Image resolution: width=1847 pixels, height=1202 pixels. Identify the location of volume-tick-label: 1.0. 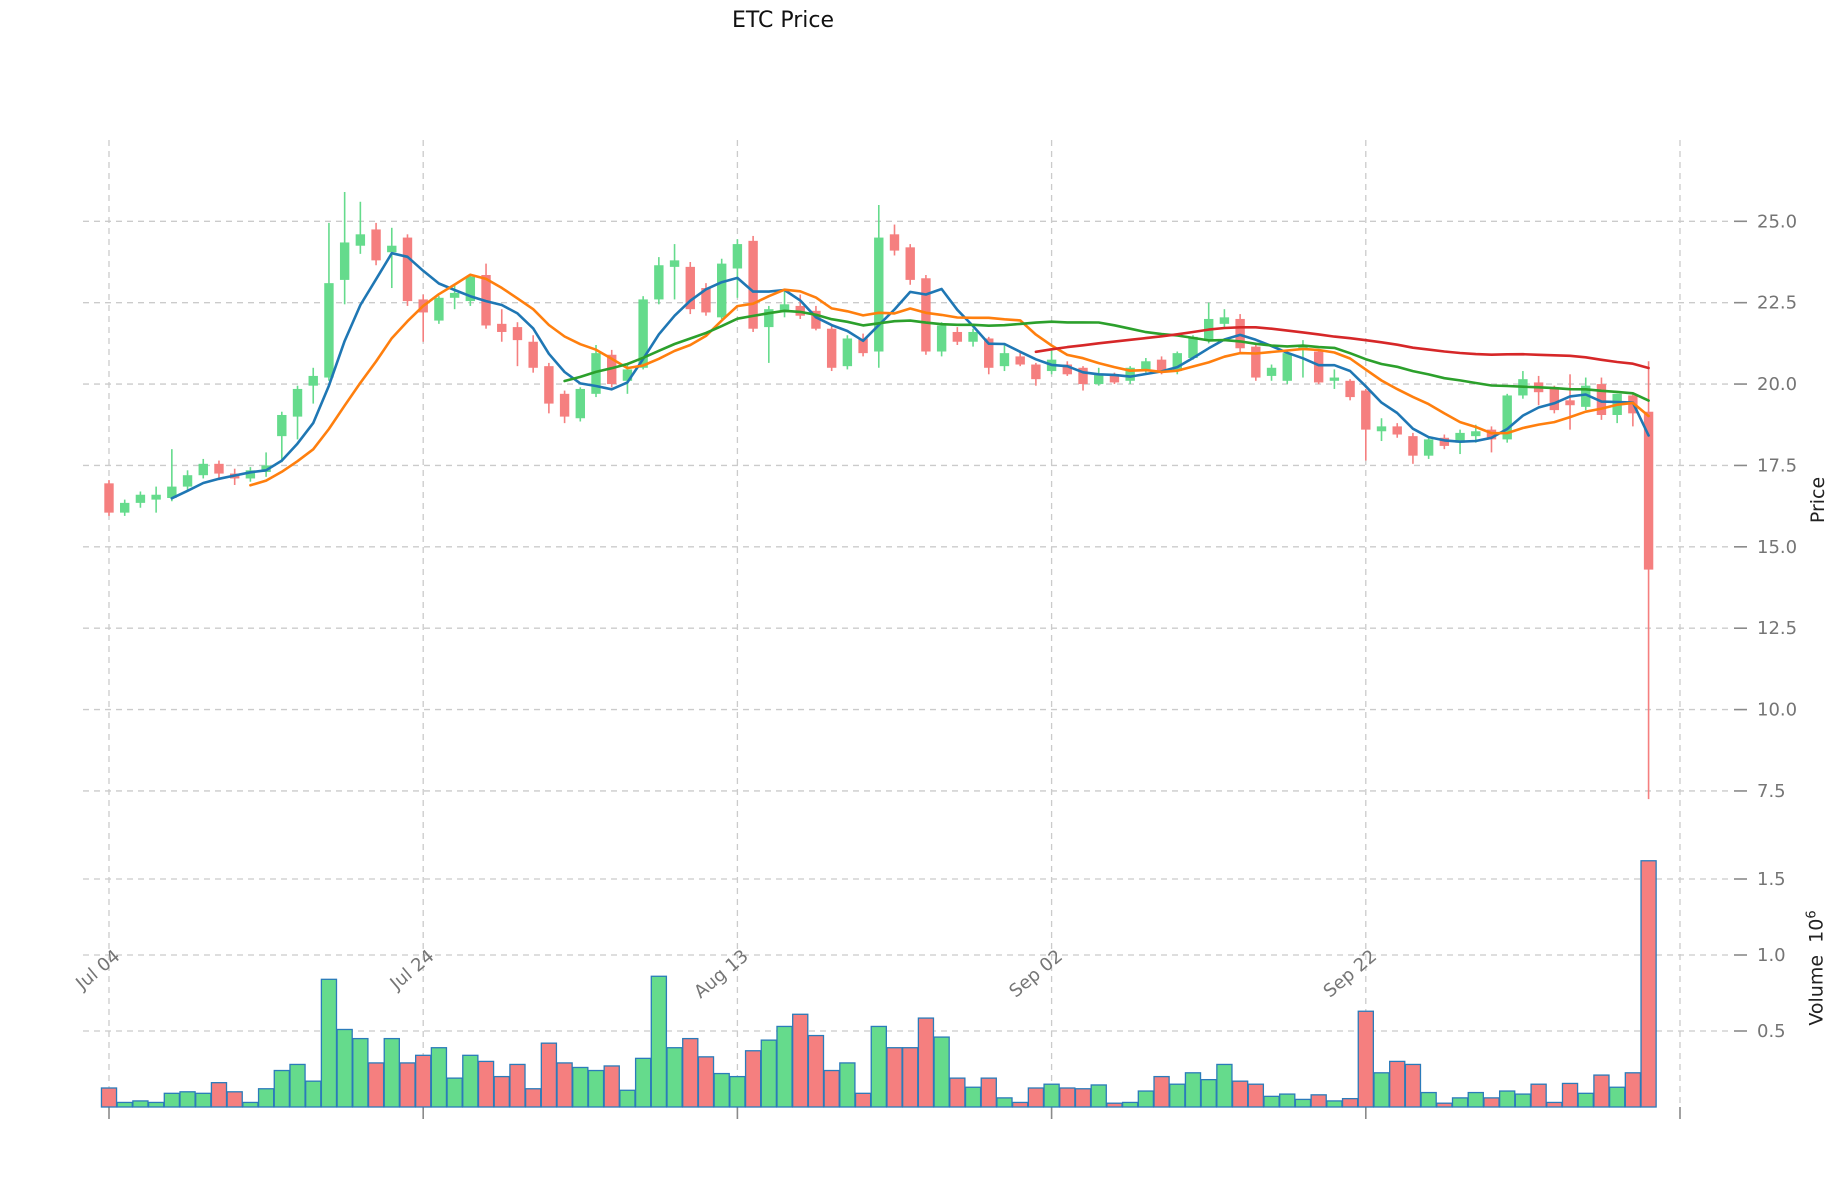
(1771, 955).